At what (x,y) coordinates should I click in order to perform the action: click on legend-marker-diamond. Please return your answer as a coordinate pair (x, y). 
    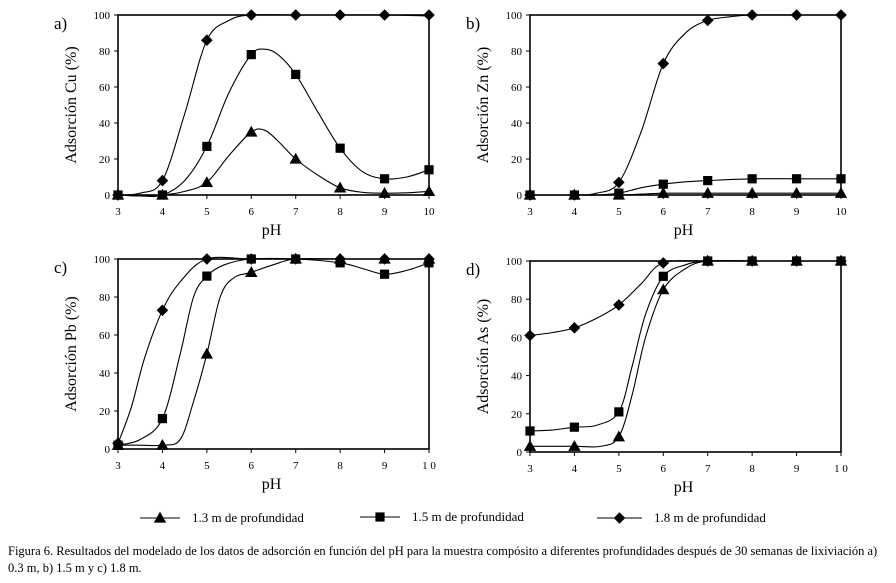
    Looking at the image, I should click on (619, 518).